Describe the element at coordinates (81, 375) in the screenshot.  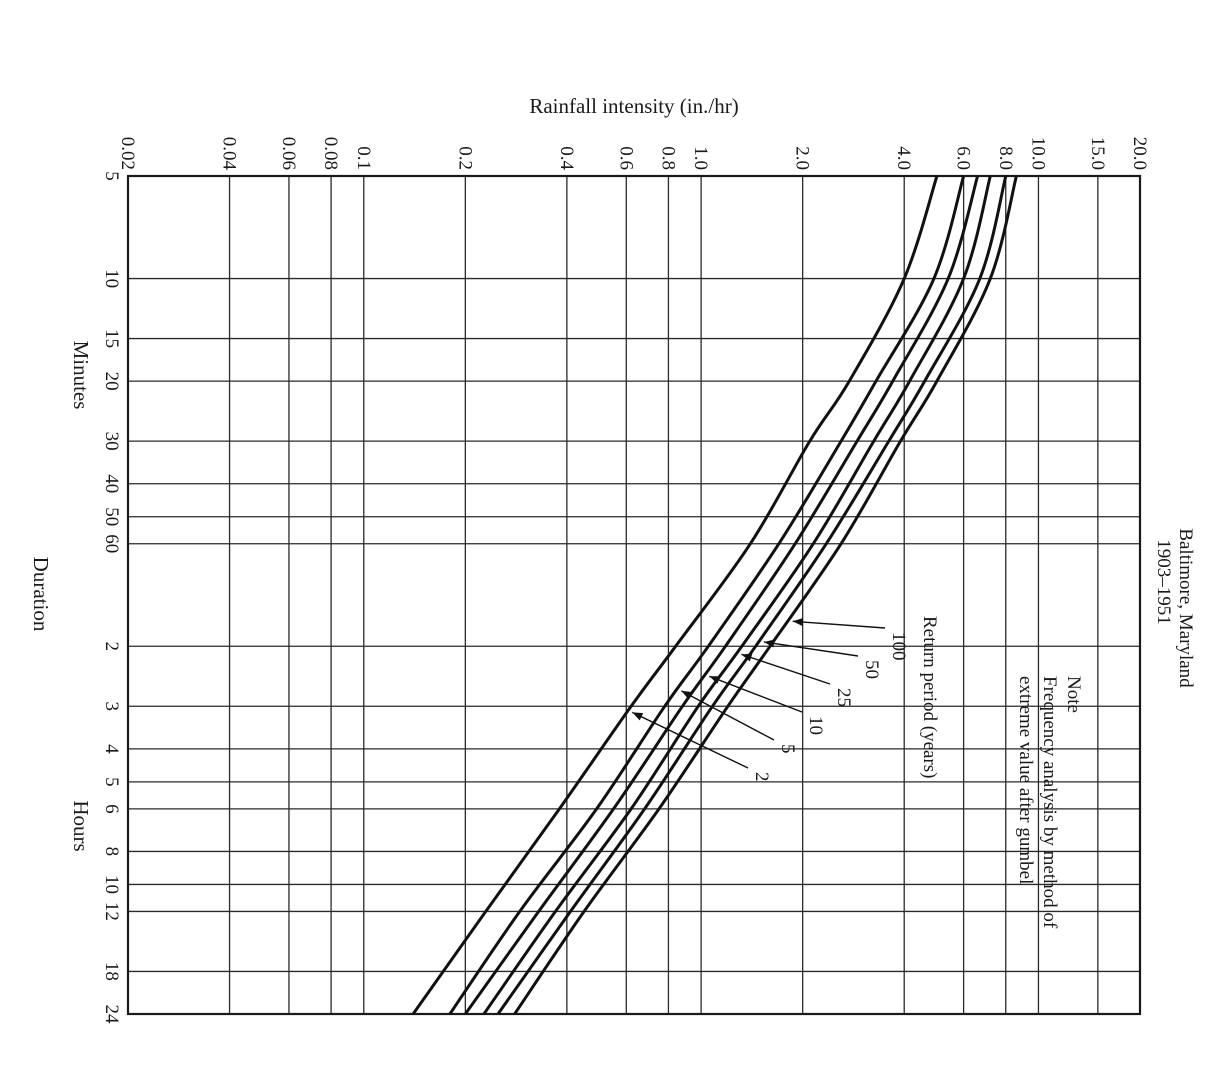
I see `minutes-label: Minutes` at that location.